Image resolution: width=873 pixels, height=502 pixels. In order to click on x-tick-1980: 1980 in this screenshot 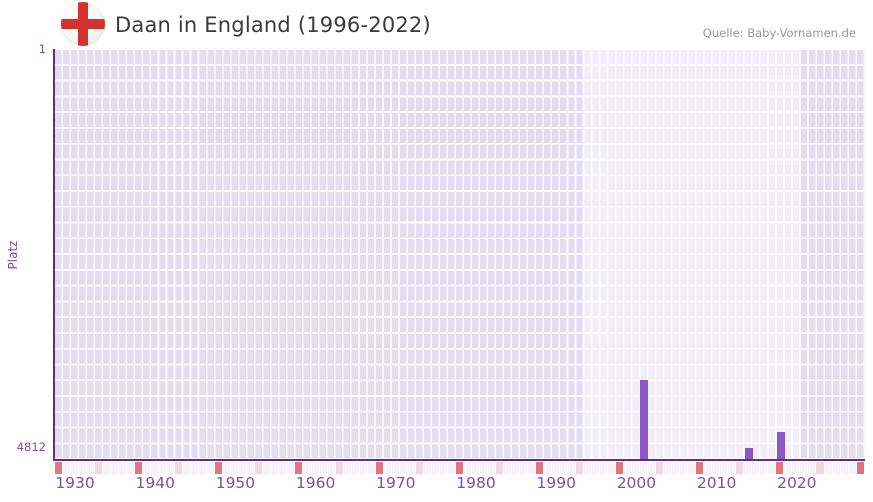, I will do `click(476, 483)`.